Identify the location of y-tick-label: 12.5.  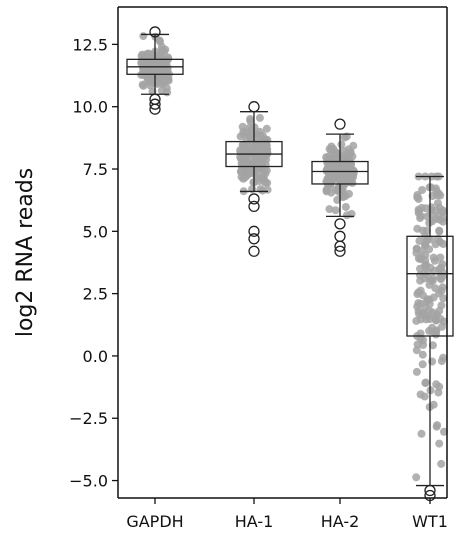
(90, 44).